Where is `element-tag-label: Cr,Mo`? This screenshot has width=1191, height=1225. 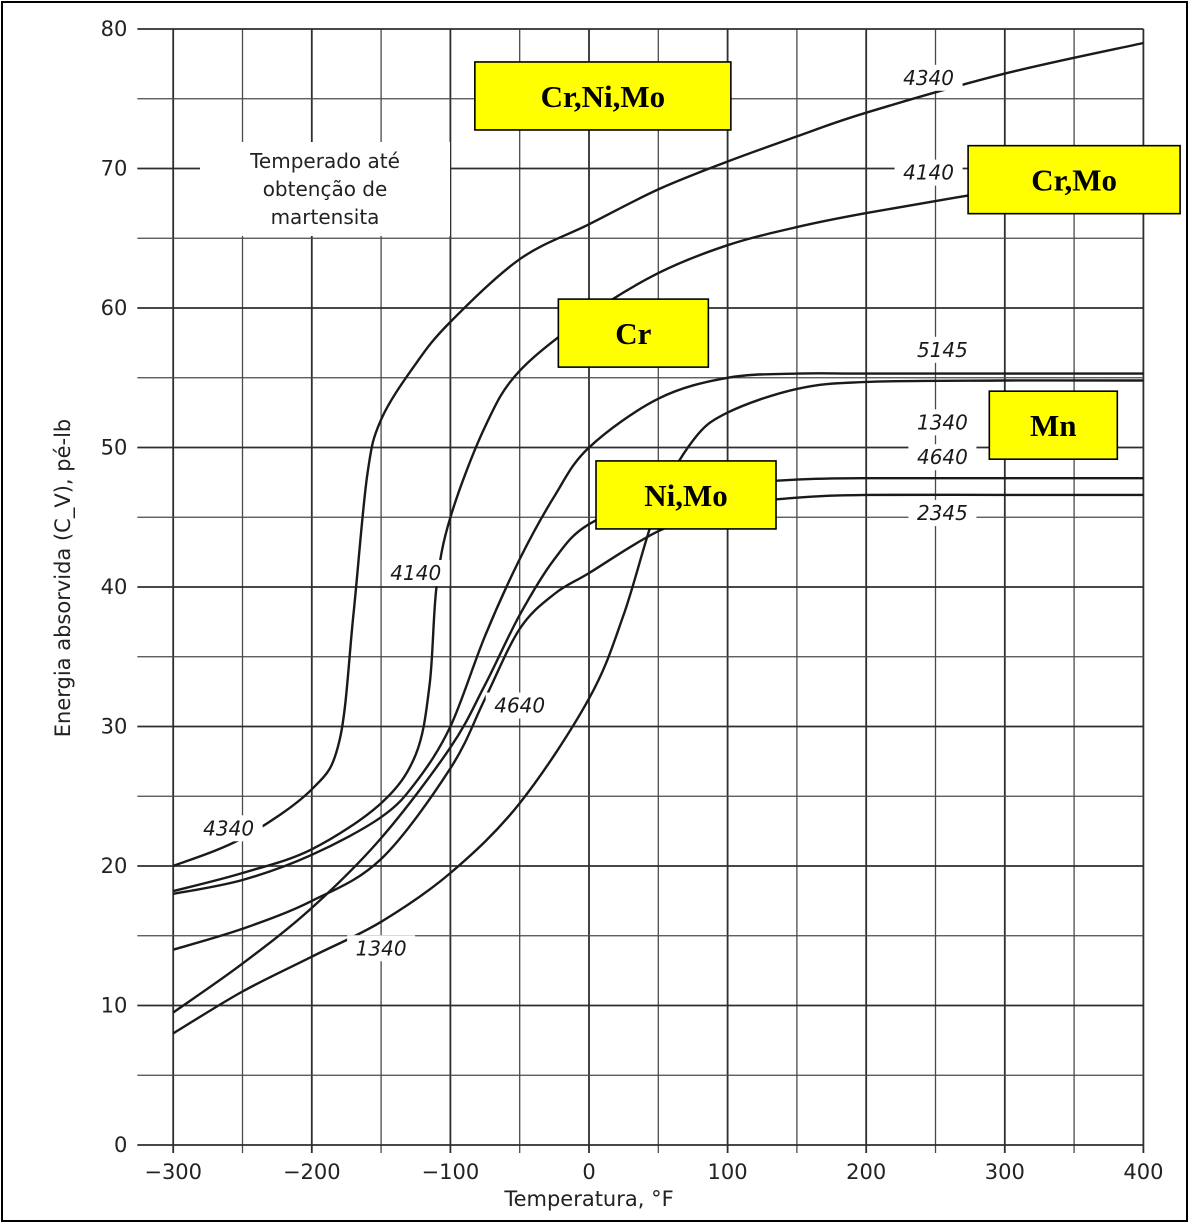
element-tag-label: Cr,Mo is located at coordinates (1074, 180).